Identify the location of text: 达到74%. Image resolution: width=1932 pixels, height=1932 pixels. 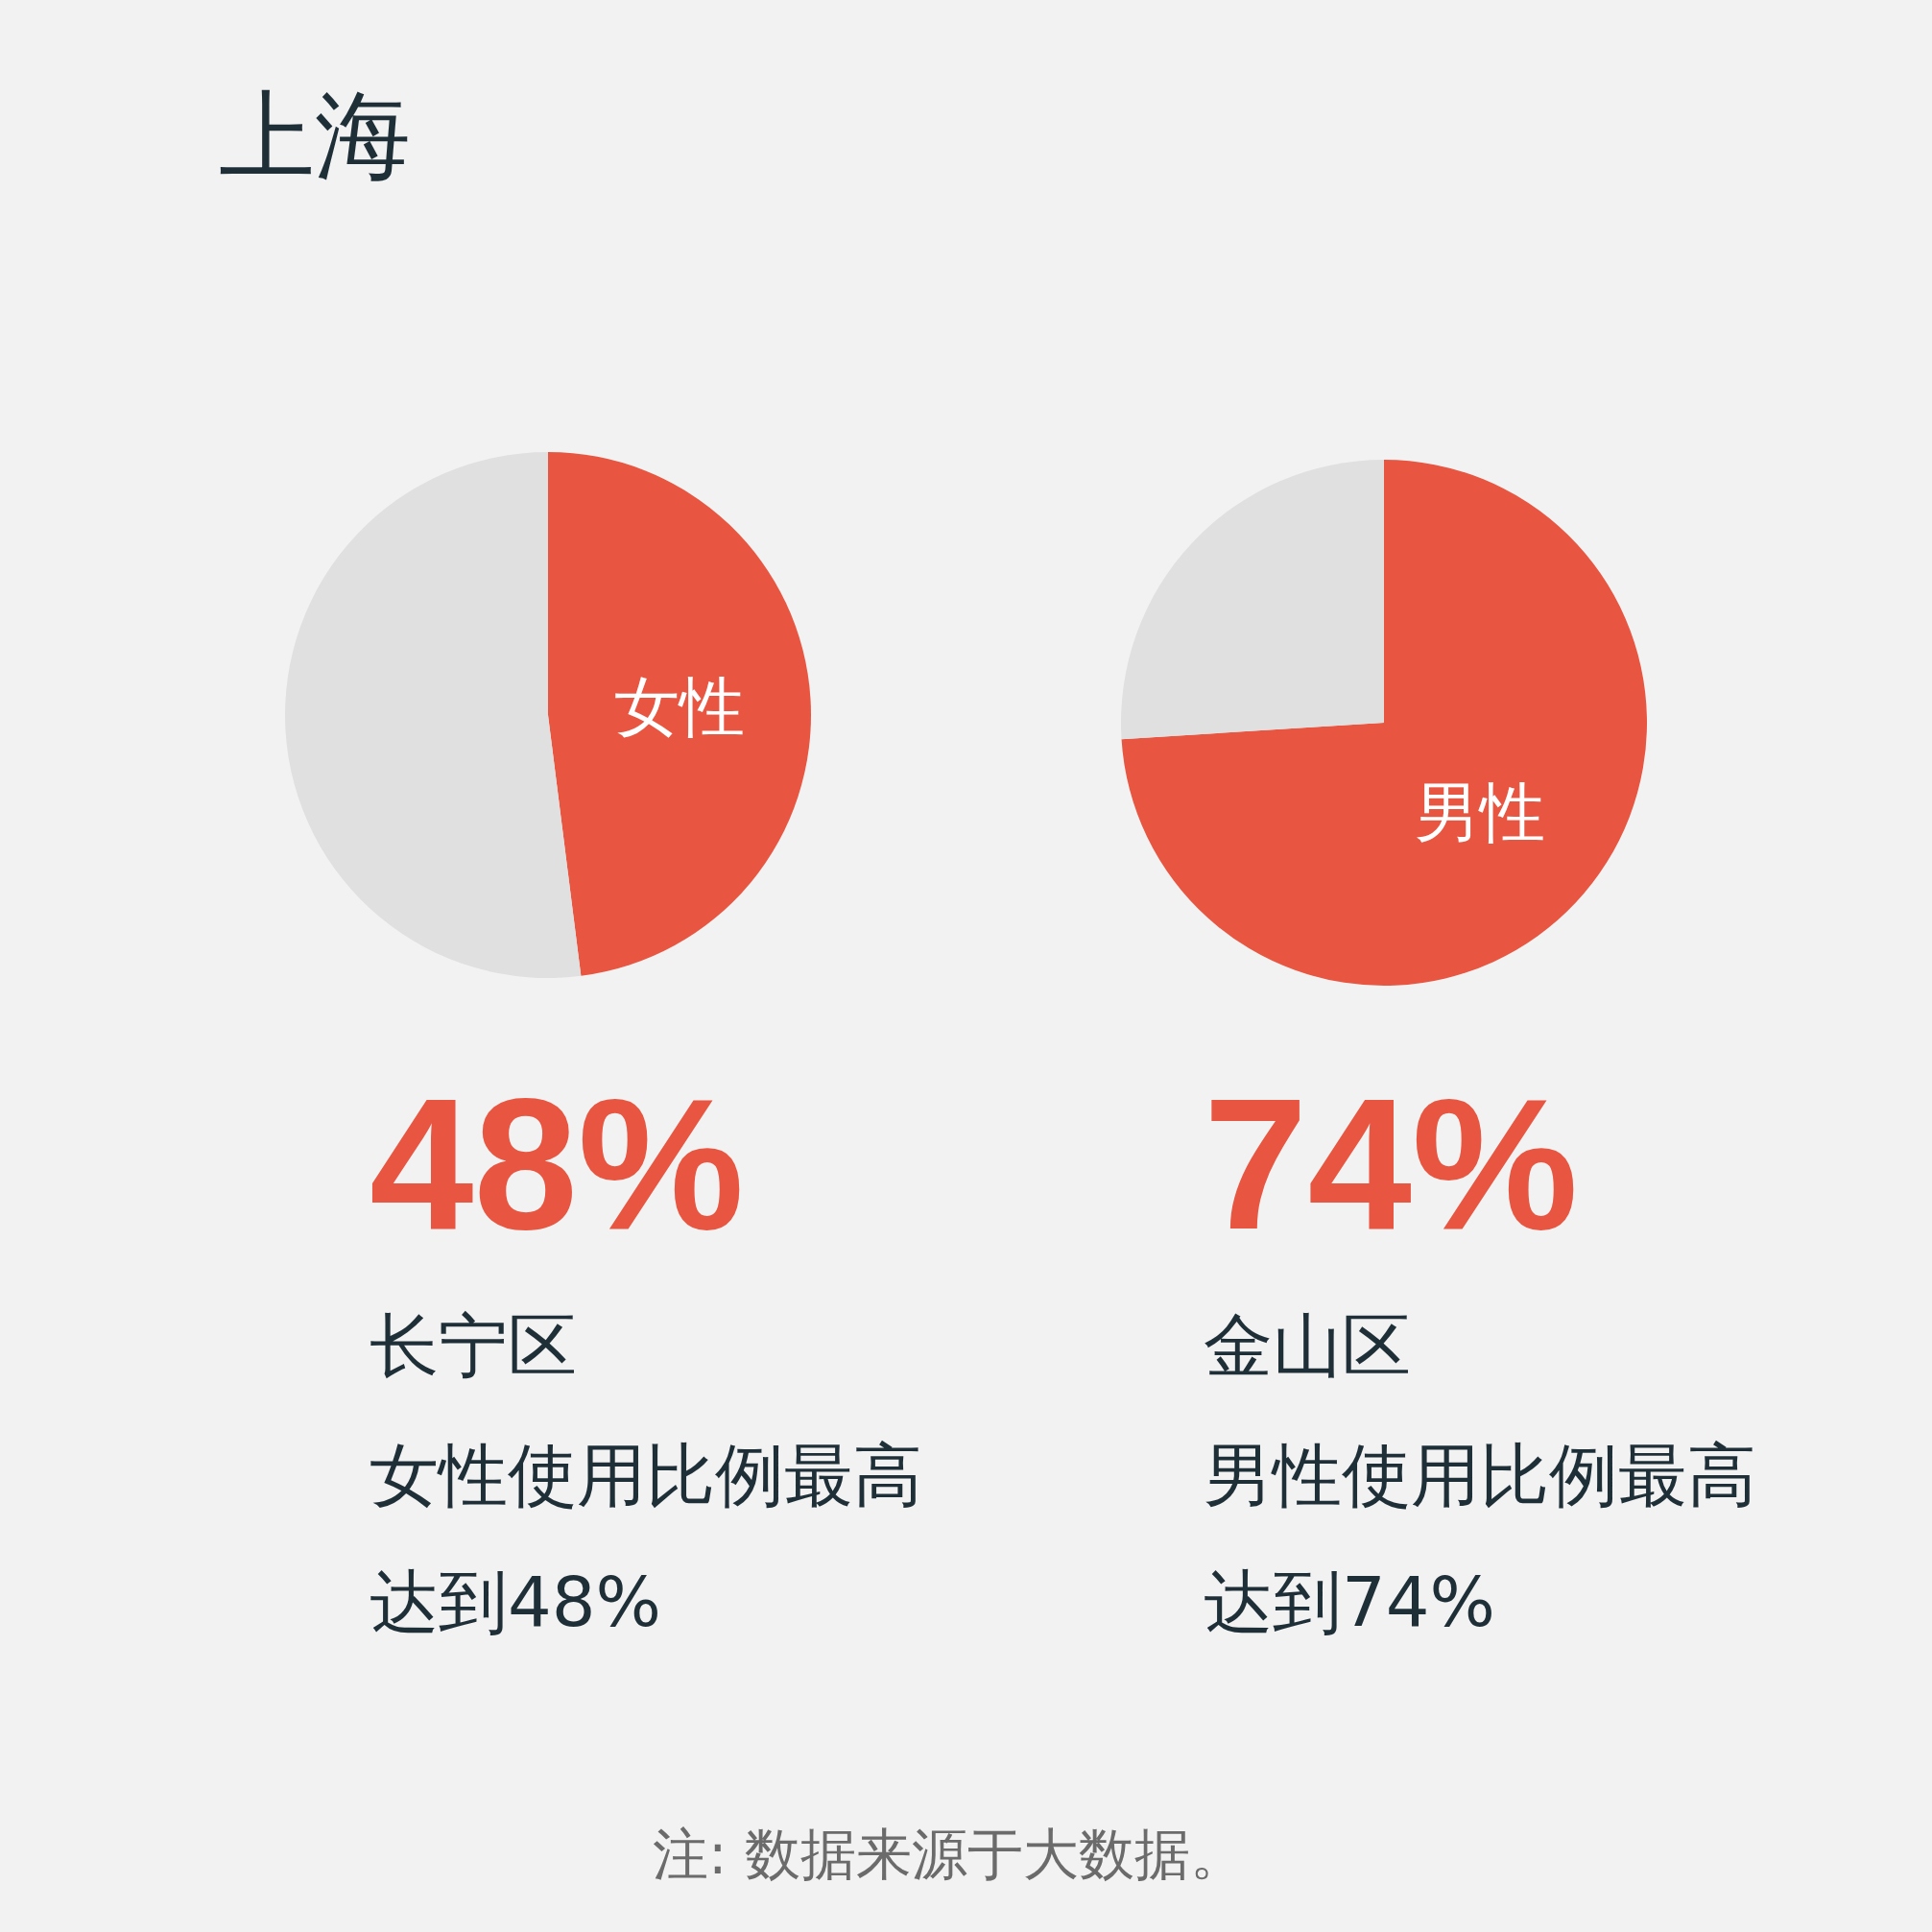
(1350, 1602).